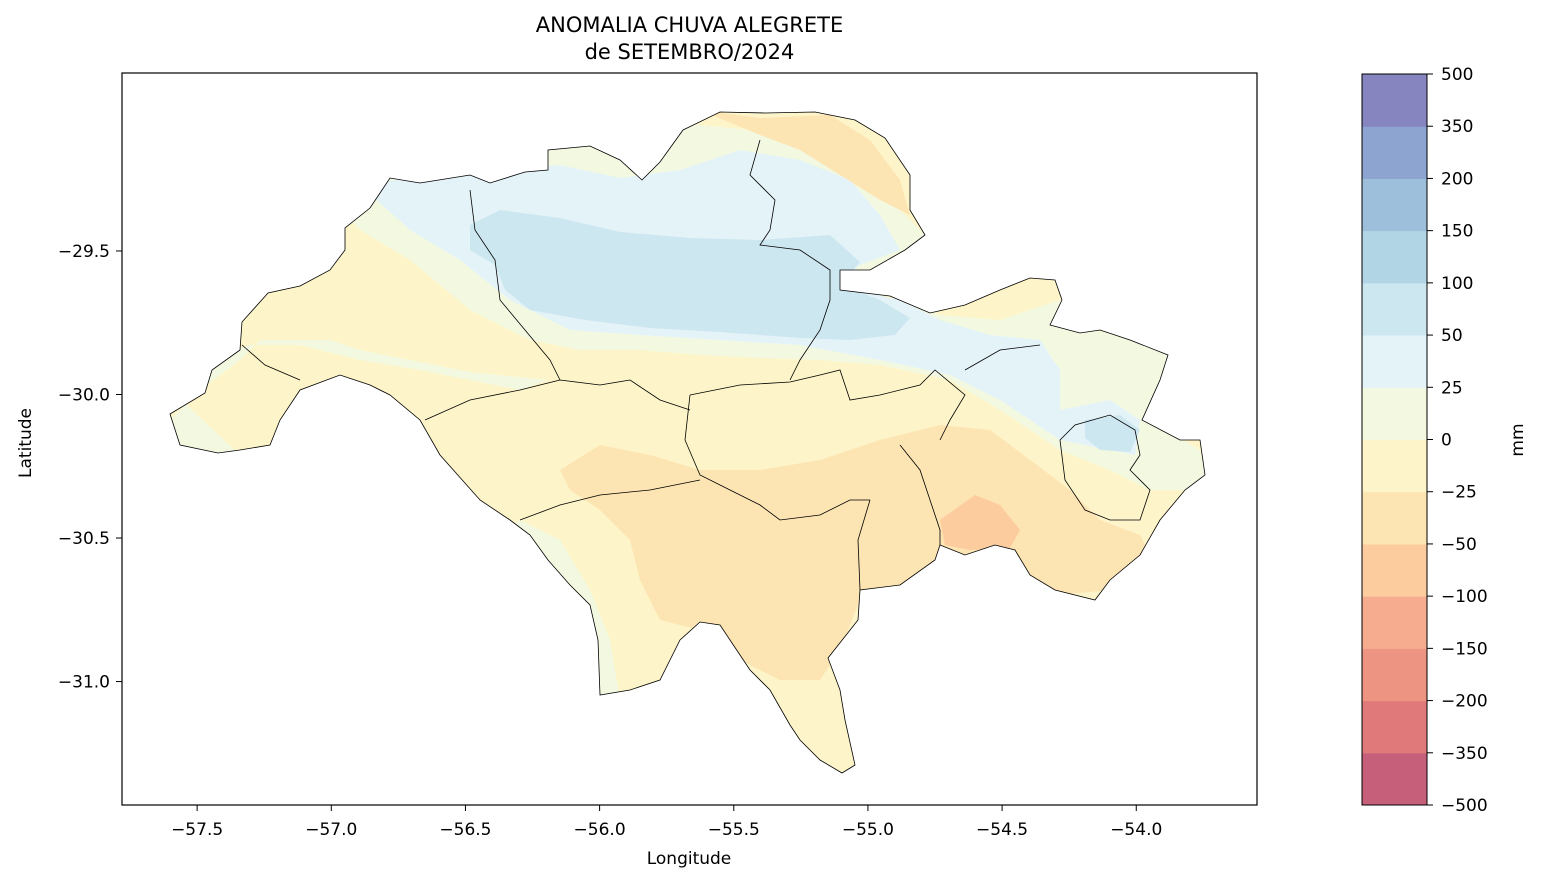  I want to click on x-axis-label: Longitude, so click(689, 859).